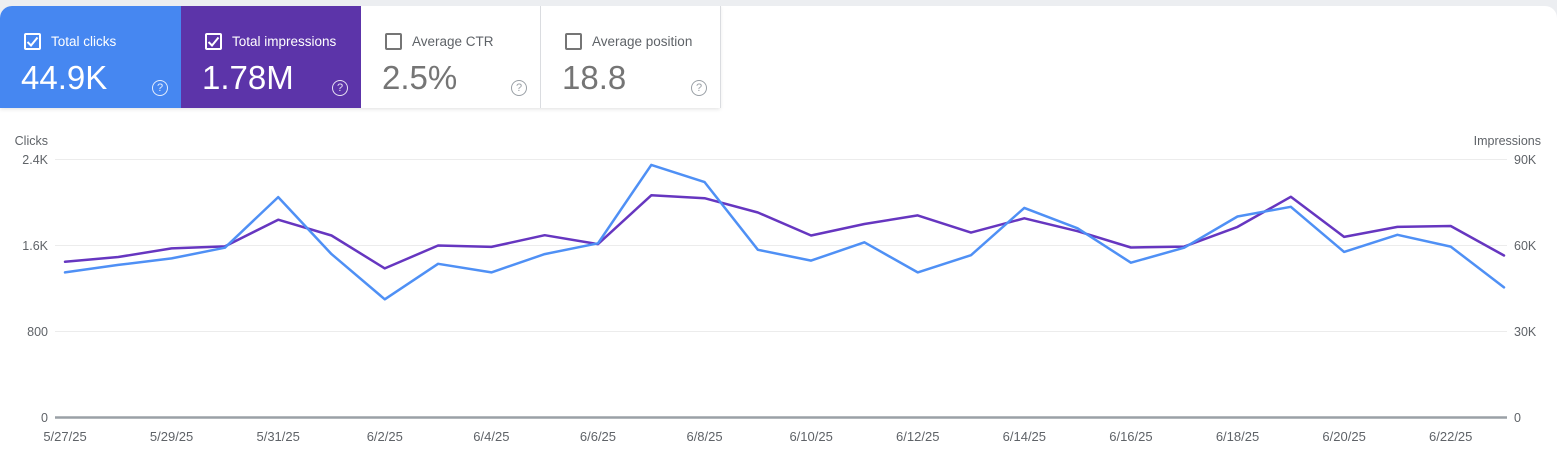 The image size is (1557, 471). I want to click on x-axis-label: 6/16/25, so click(1130, 436).